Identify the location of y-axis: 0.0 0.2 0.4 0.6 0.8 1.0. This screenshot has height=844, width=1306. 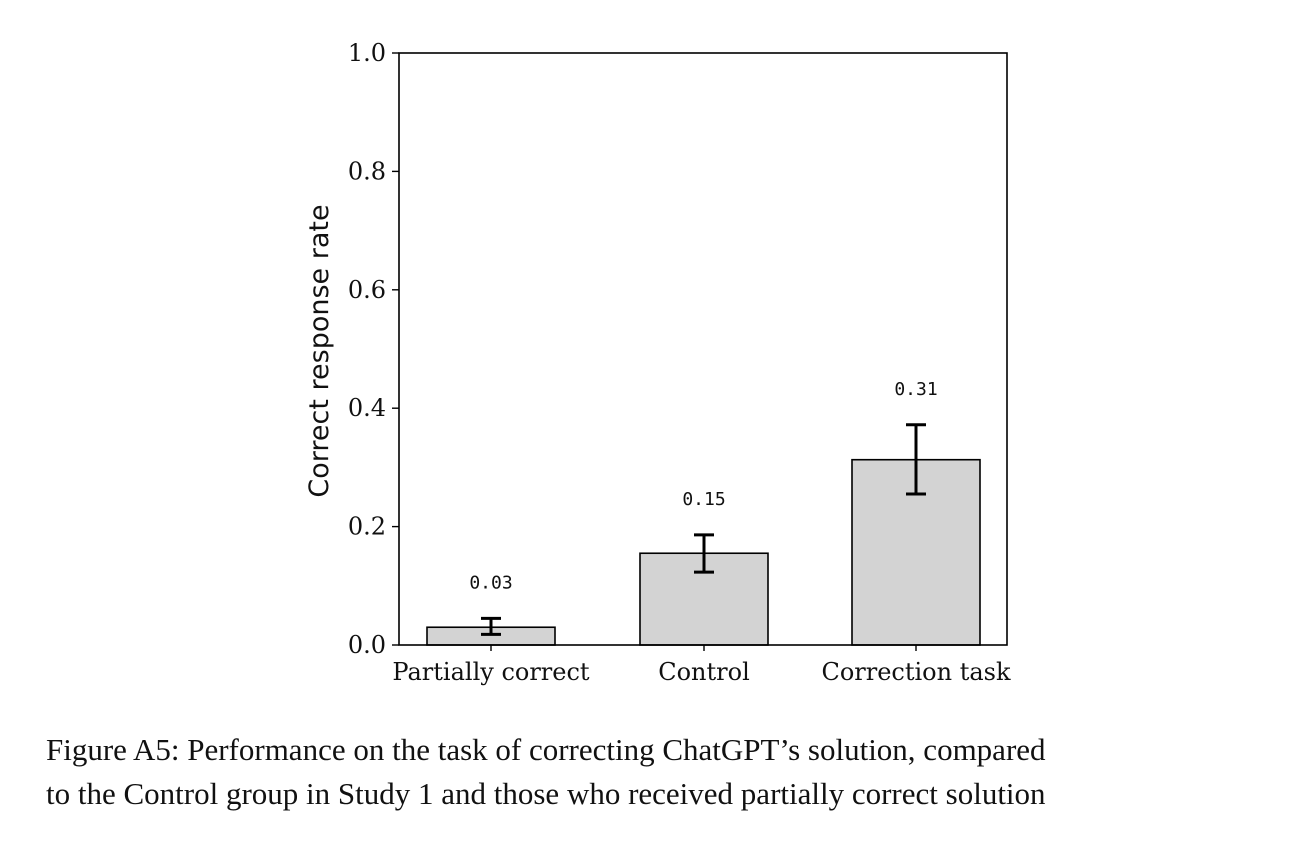
(373, 349).